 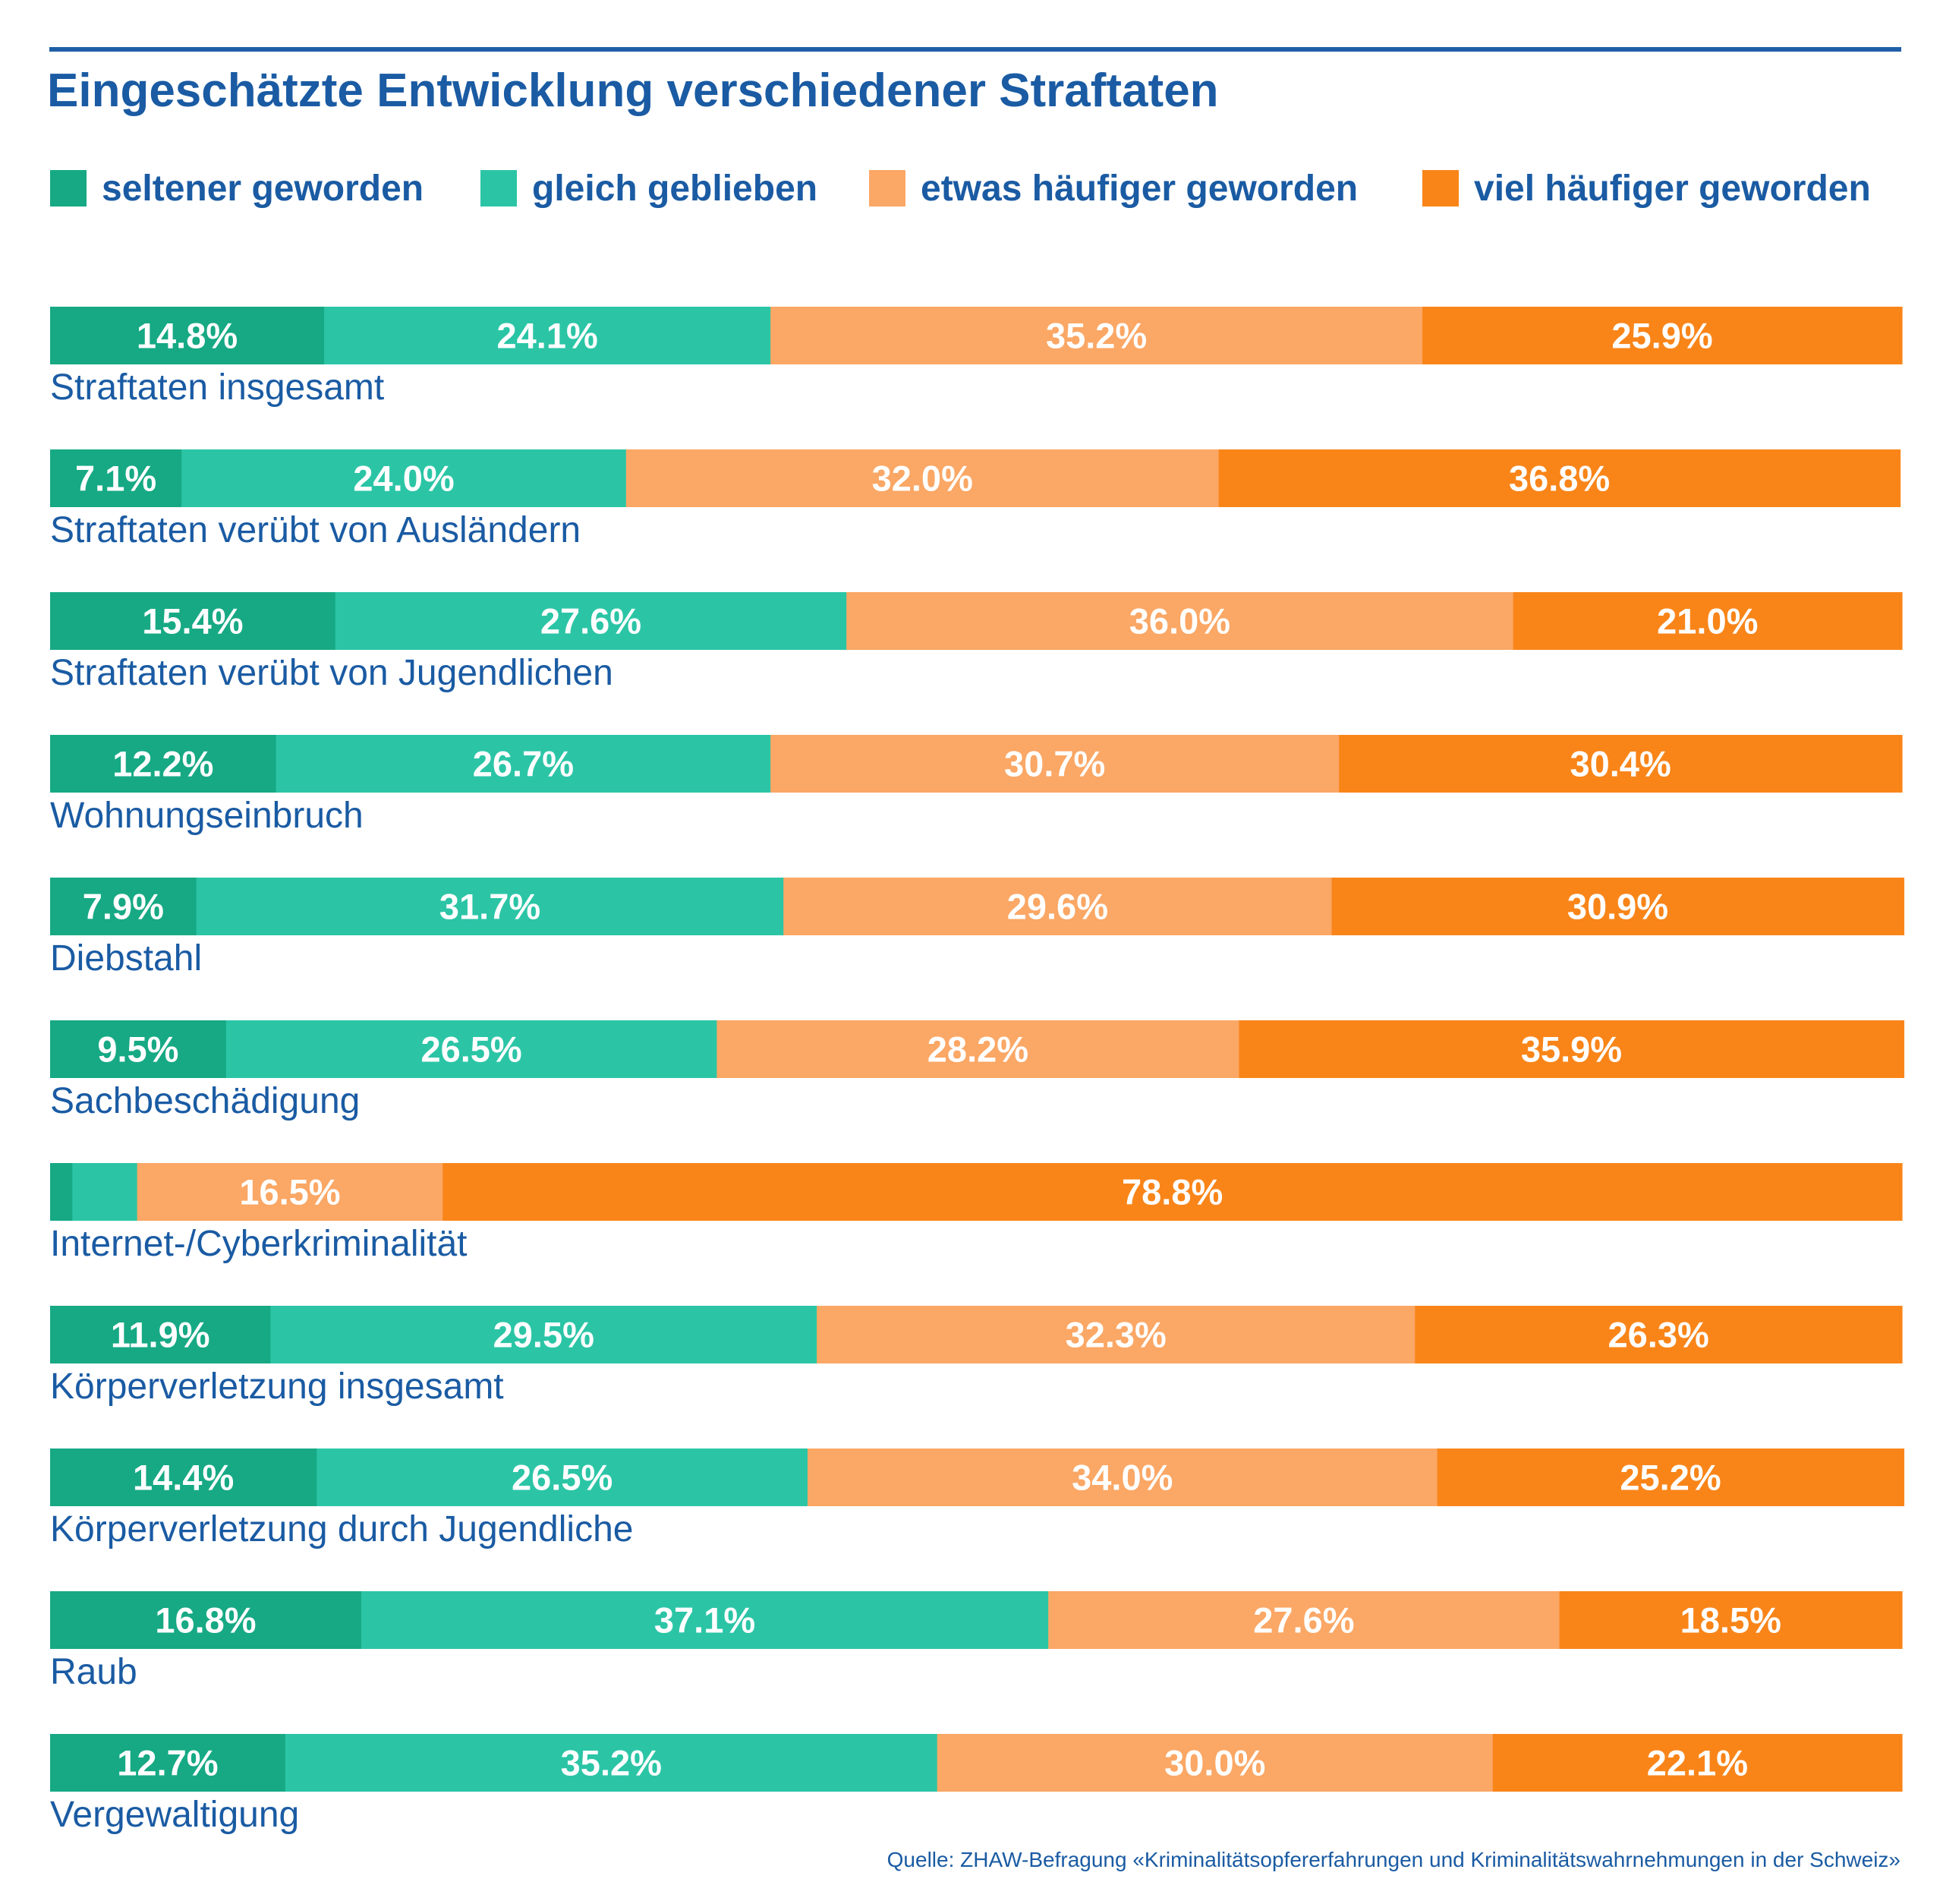 I want to click on bar-segment-diebstahl-gleich-geblieben, so click(x=490, y=907).